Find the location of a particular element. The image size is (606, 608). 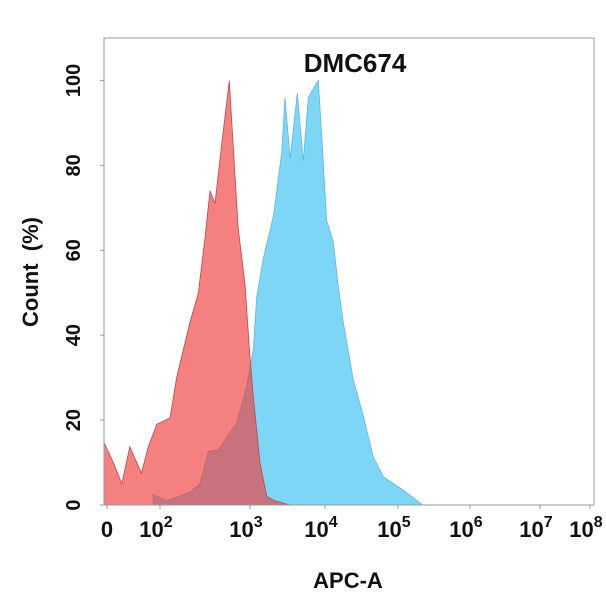

x-tick-label: 10⁸ is located at coordinates (585, 528).